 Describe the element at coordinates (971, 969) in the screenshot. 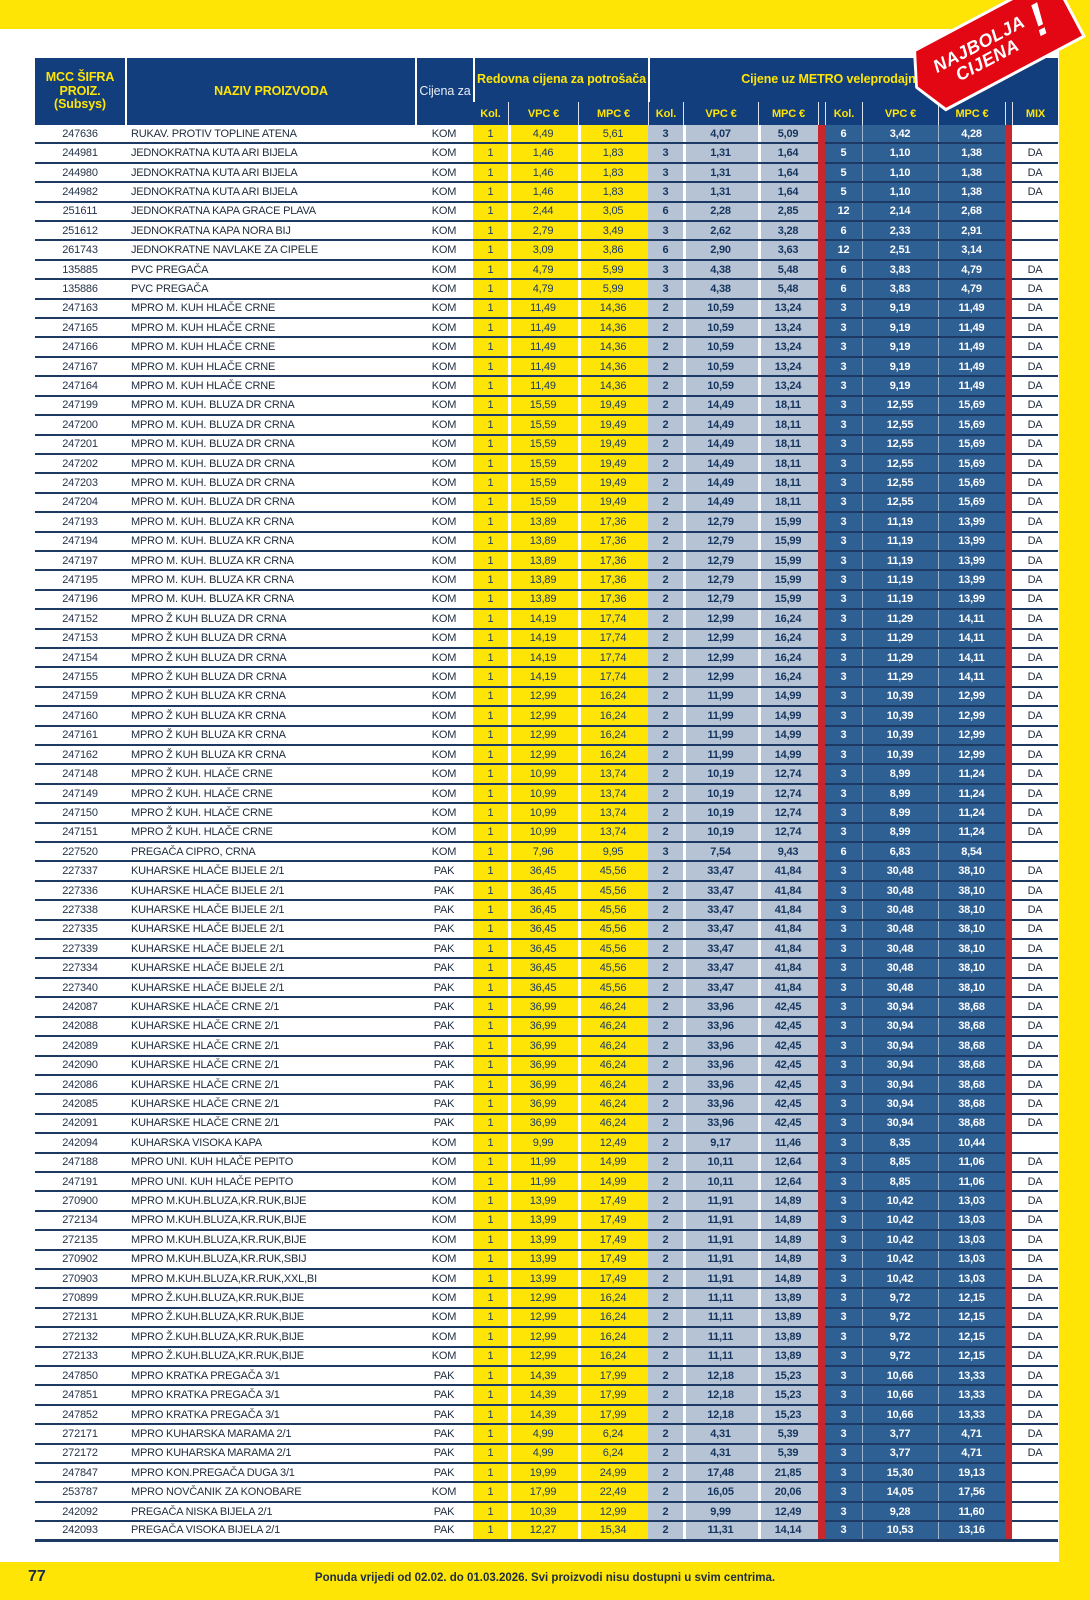

I see `cell-m3: 38,10` at that location.